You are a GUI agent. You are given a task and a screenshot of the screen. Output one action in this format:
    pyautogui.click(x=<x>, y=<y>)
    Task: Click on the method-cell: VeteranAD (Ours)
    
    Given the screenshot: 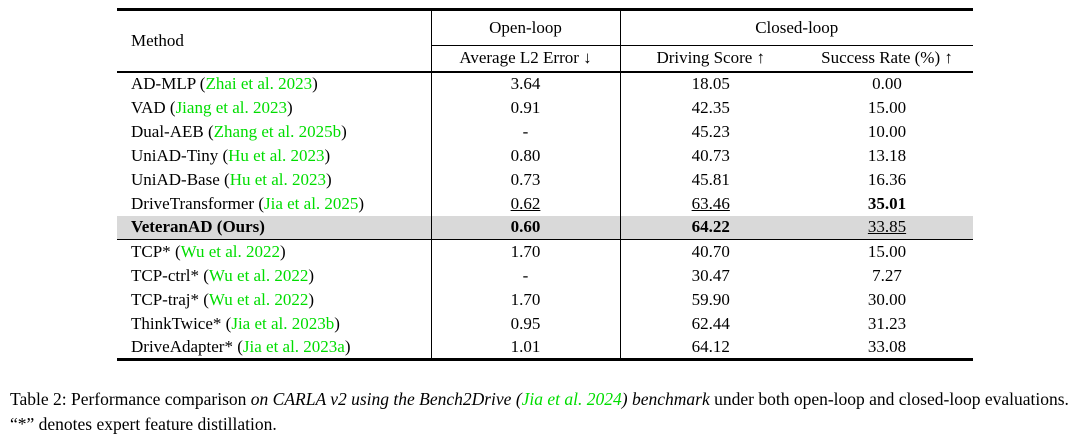 What is the action you would take?
    pyautogui.click(x=274, y=228)
    